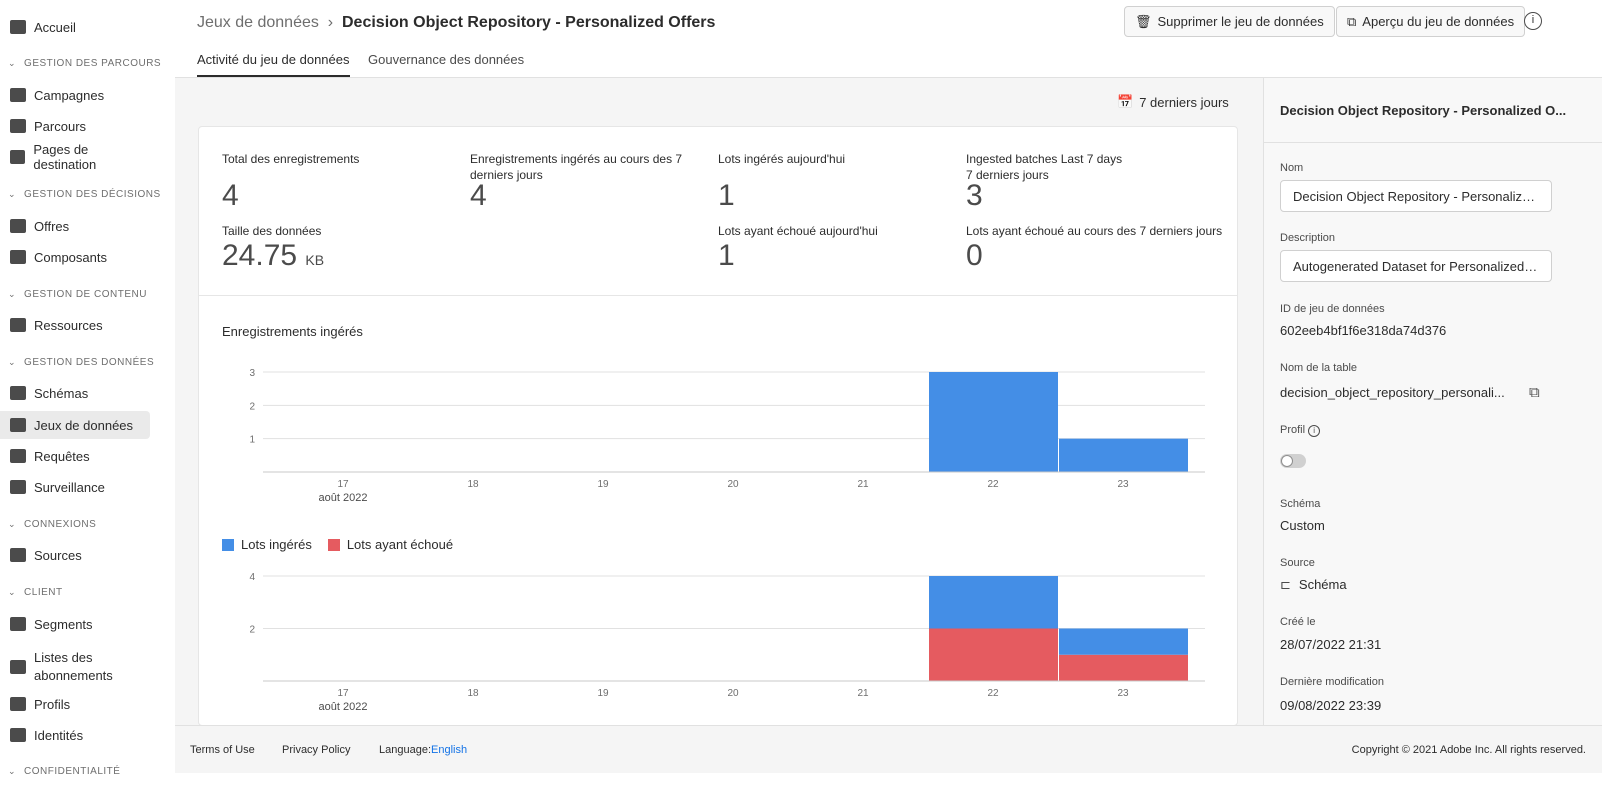 Image resolution: width=1602 pixels, height=790 pixels. I want to click on sidebar-item: Sources, so click(75, 555).